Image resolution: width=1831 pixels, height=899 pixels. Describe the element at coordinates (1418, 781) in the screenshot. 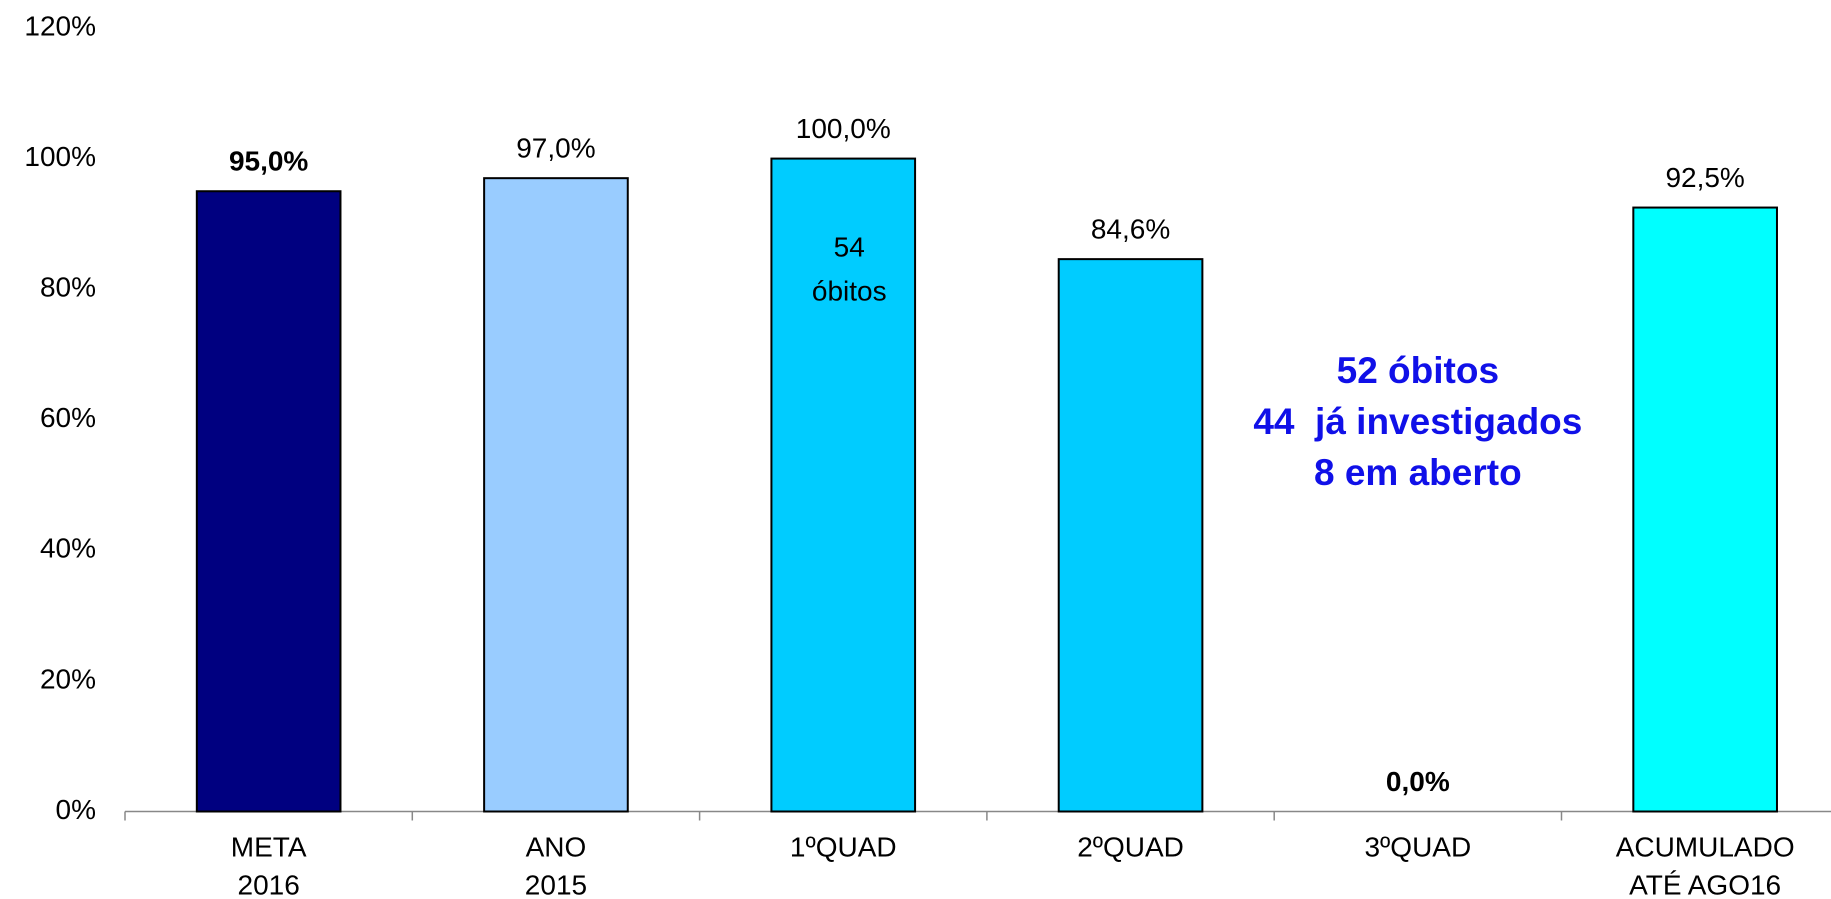

I see `value-label: 0,0%` at that location.